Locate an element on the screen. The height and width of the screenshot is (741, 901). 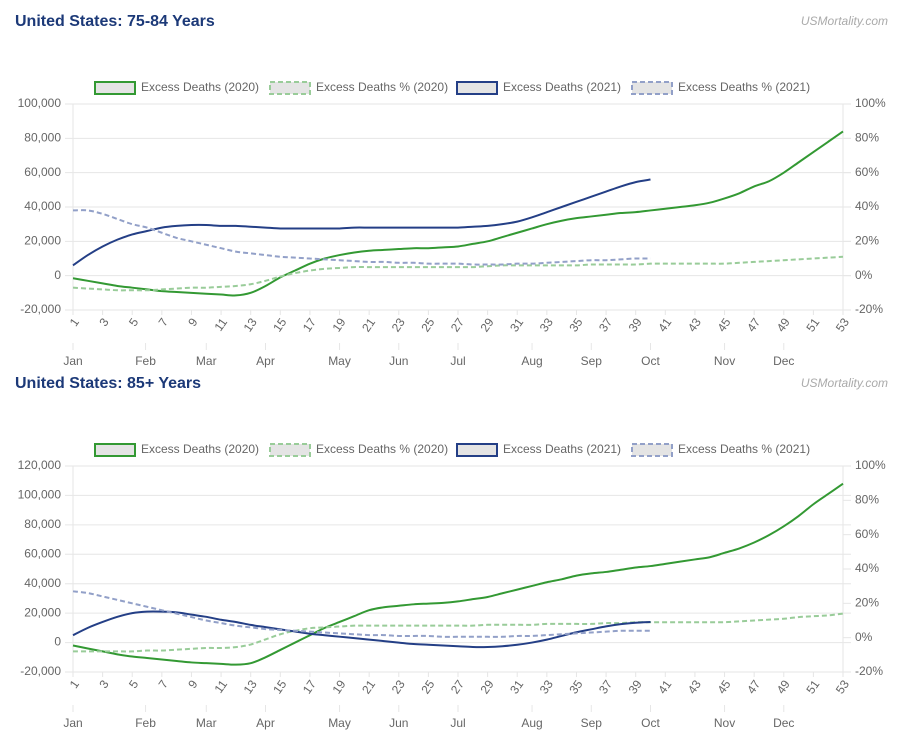
month-label: Oct is located at coordinates (650, 723).